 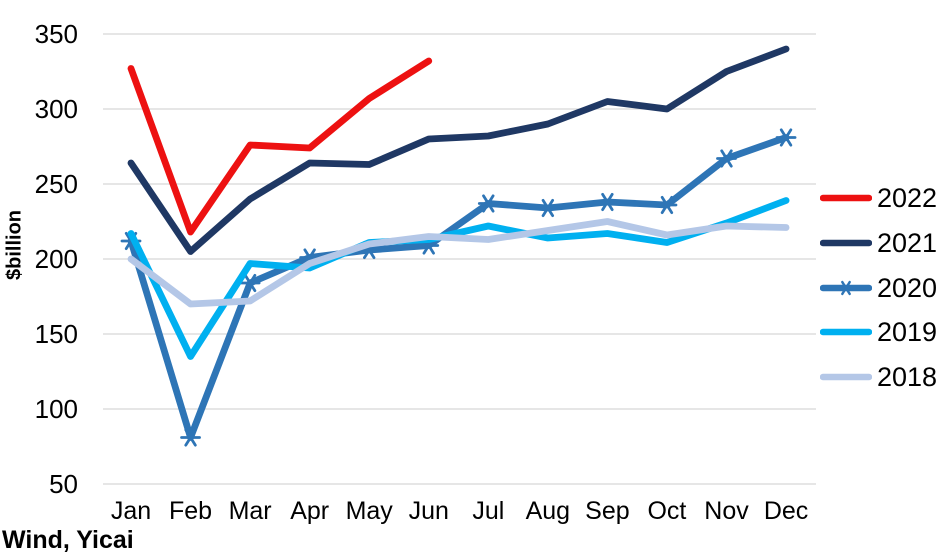 I want to click on y-axis-title: $billion, so click(x=14, y=245).